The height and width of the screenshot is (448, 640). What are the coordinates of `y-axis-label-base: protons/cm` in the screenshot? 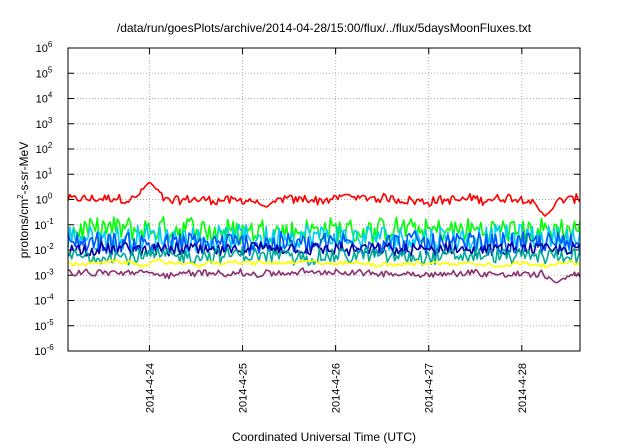 It's located at (24, 228).